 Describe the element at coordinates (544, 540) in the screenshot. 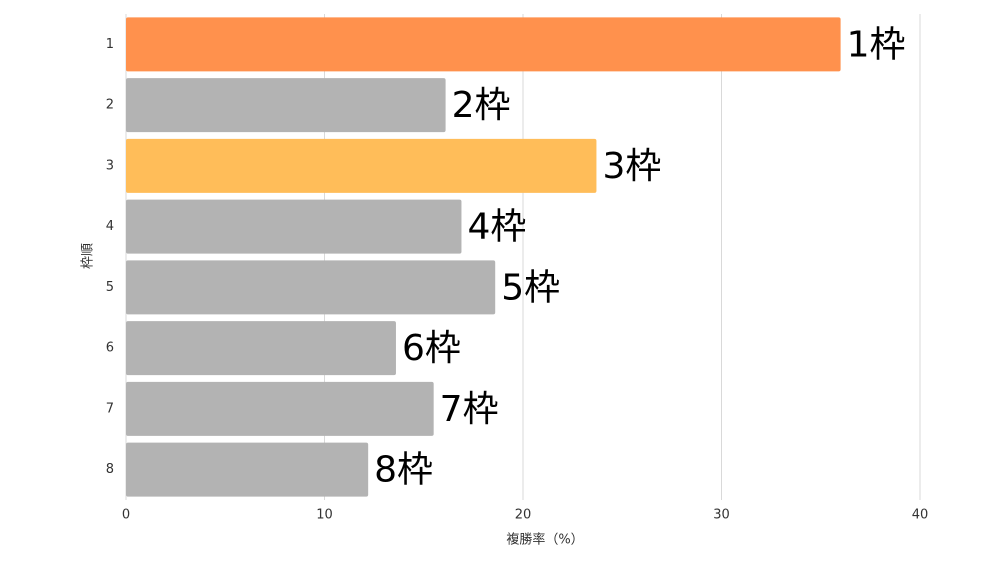

I see `x-axis-label: 複勝率（%）` at that location.